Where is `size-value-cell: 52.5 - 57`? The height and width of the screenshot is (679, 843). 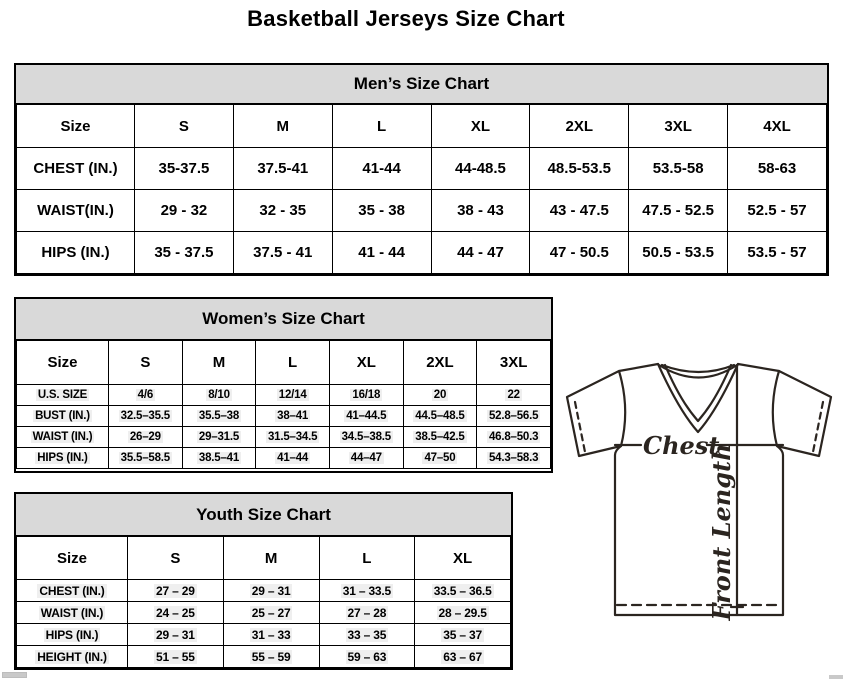 size-value-cell: 52.5 - 57 is located at coordinates (777, 210).